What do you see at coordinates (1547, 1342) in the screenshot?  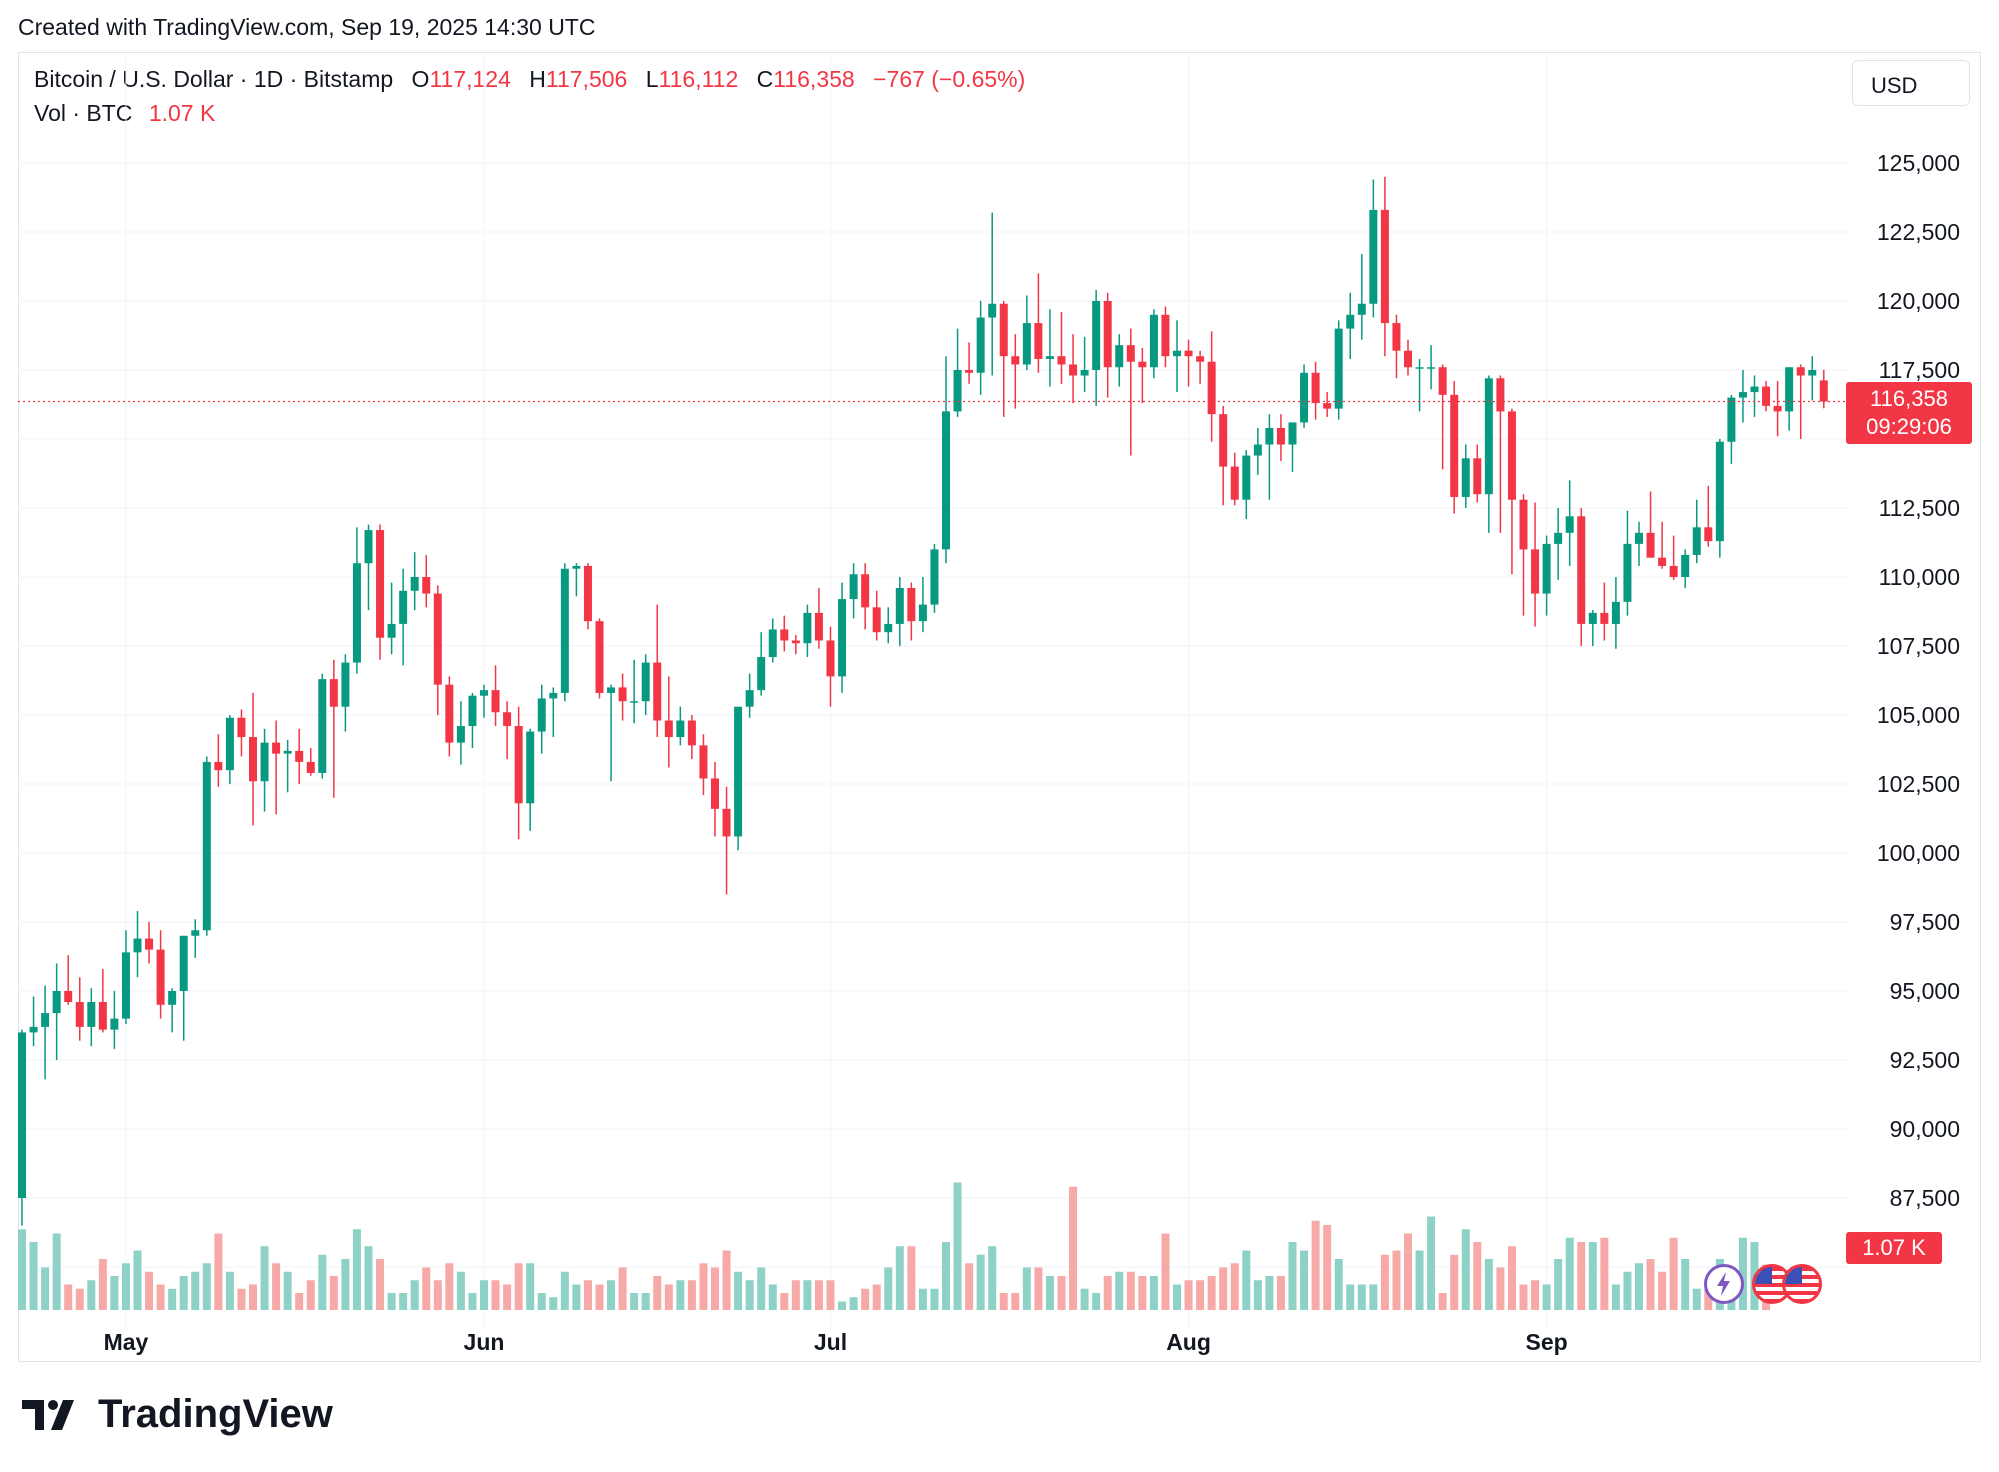 I see `x-axis-month-label: Sep` at bounding box center [1547, 1342].